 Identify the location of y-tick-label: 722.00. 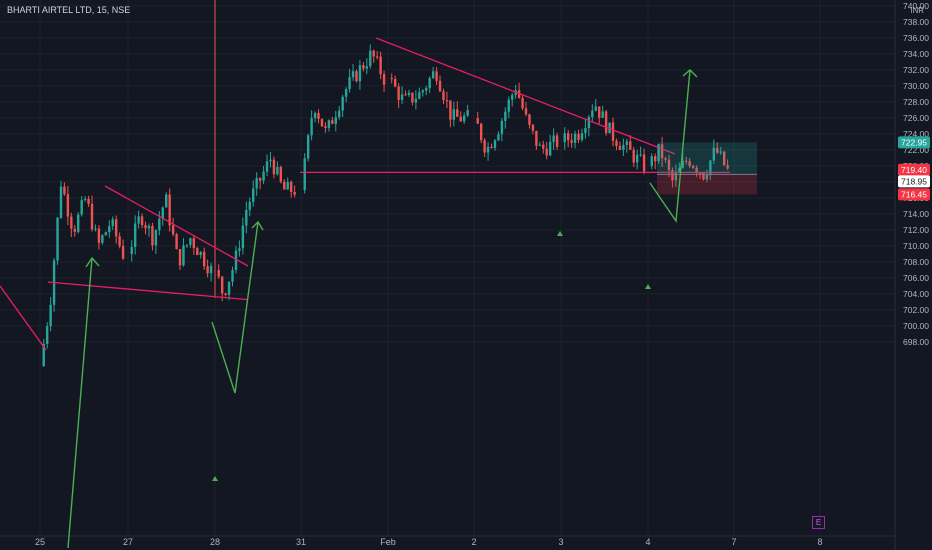
(916, 150).